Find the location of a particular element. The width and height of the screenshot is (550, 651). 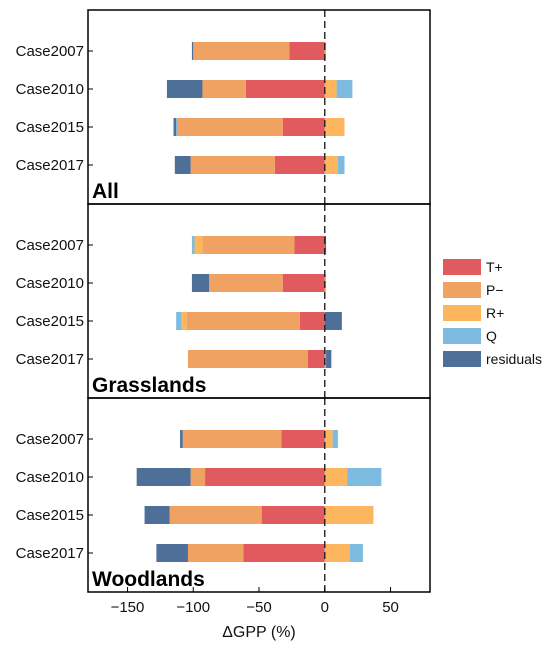

bar-woodlands-case2007-pminus is located at coordinates (232, 439).